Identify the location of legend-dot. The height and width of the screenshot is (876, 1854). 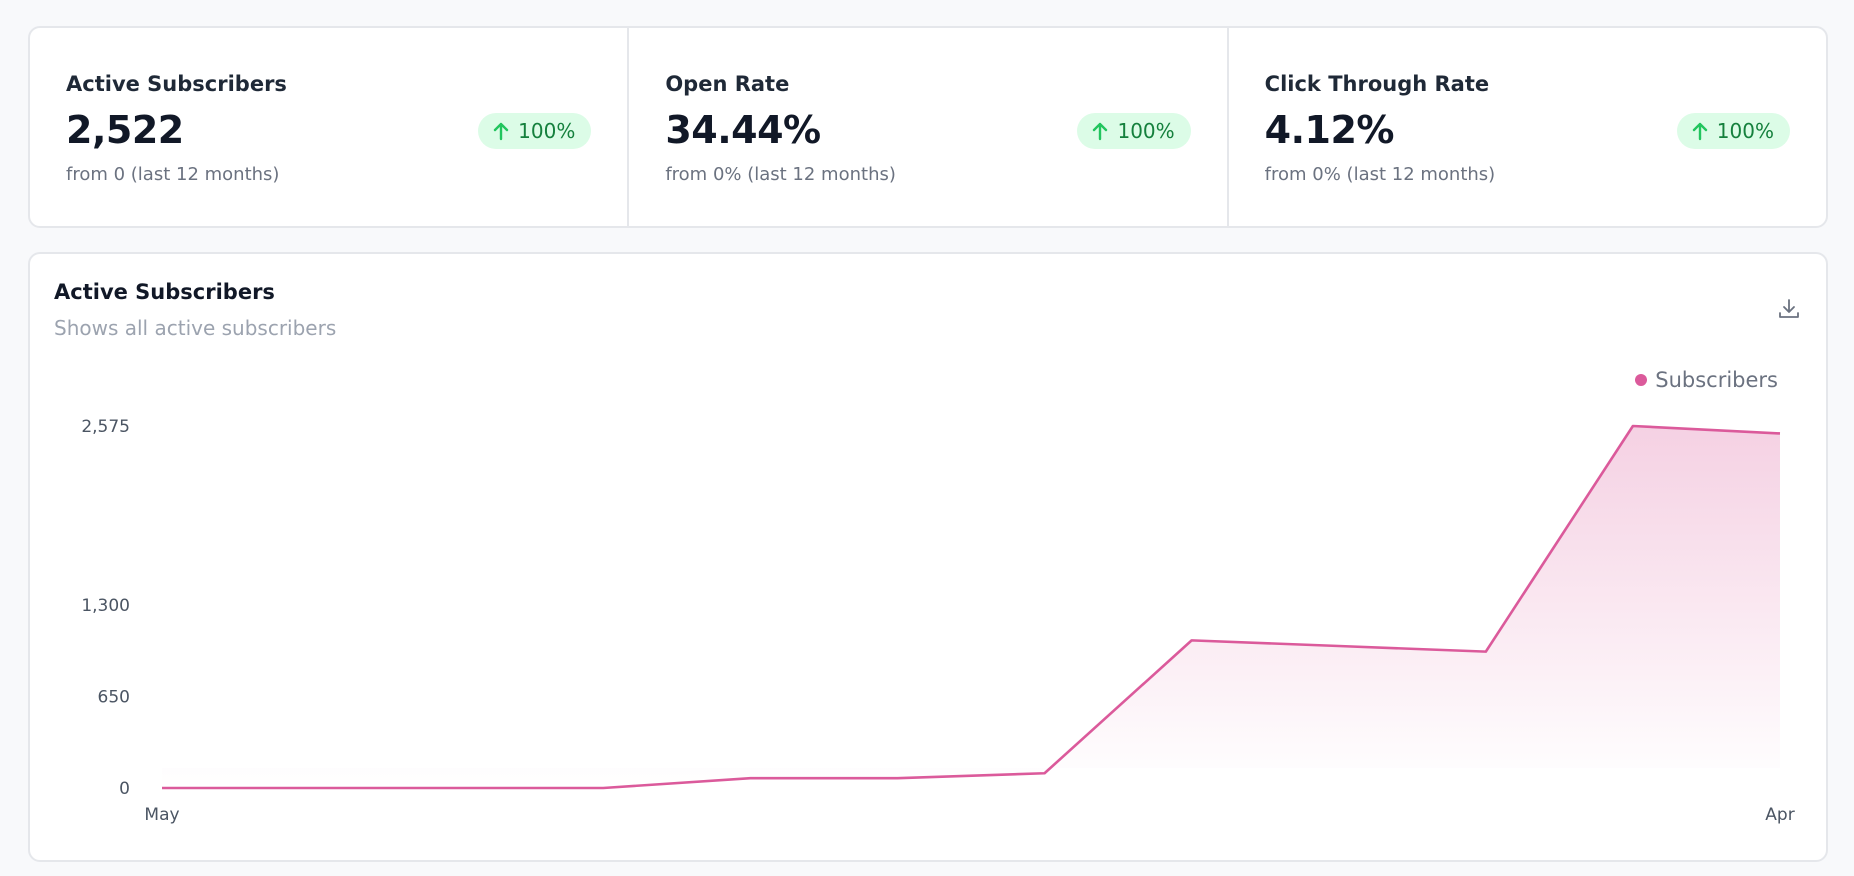
(1641, 380).